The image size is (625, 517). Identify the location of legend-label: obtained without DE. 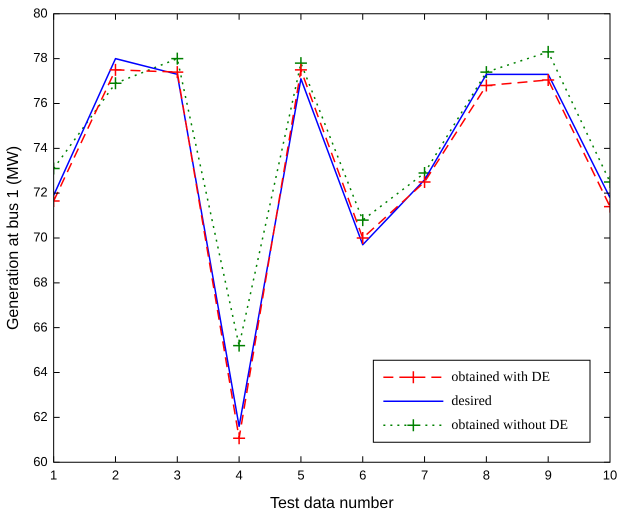
(509, 425).